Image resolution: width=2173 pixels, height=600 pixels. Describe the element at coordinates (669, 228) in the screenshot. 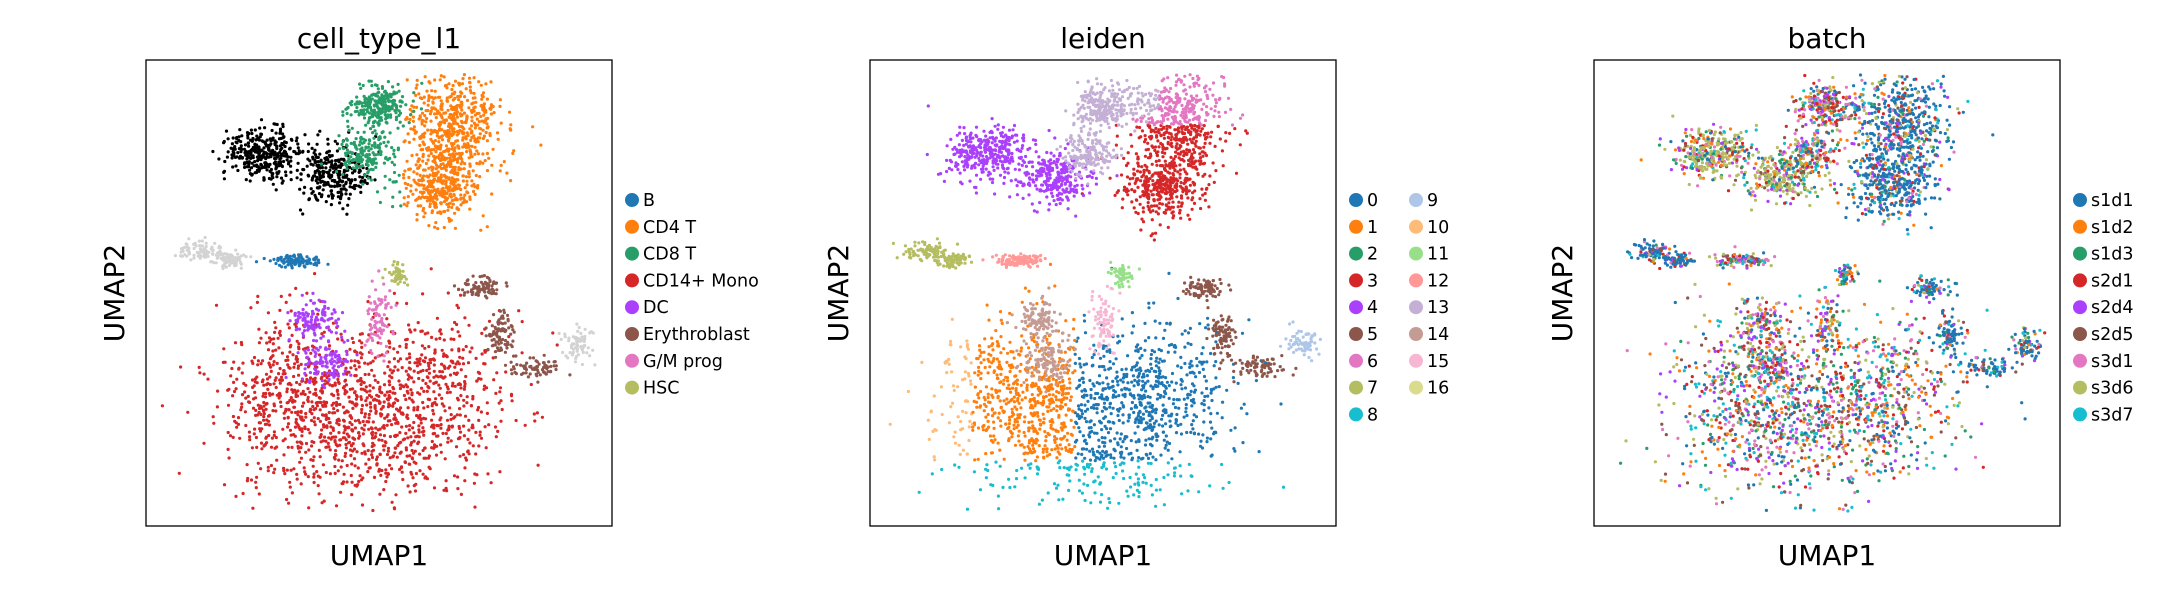

I see `legend-label: CD4 T` at that location.